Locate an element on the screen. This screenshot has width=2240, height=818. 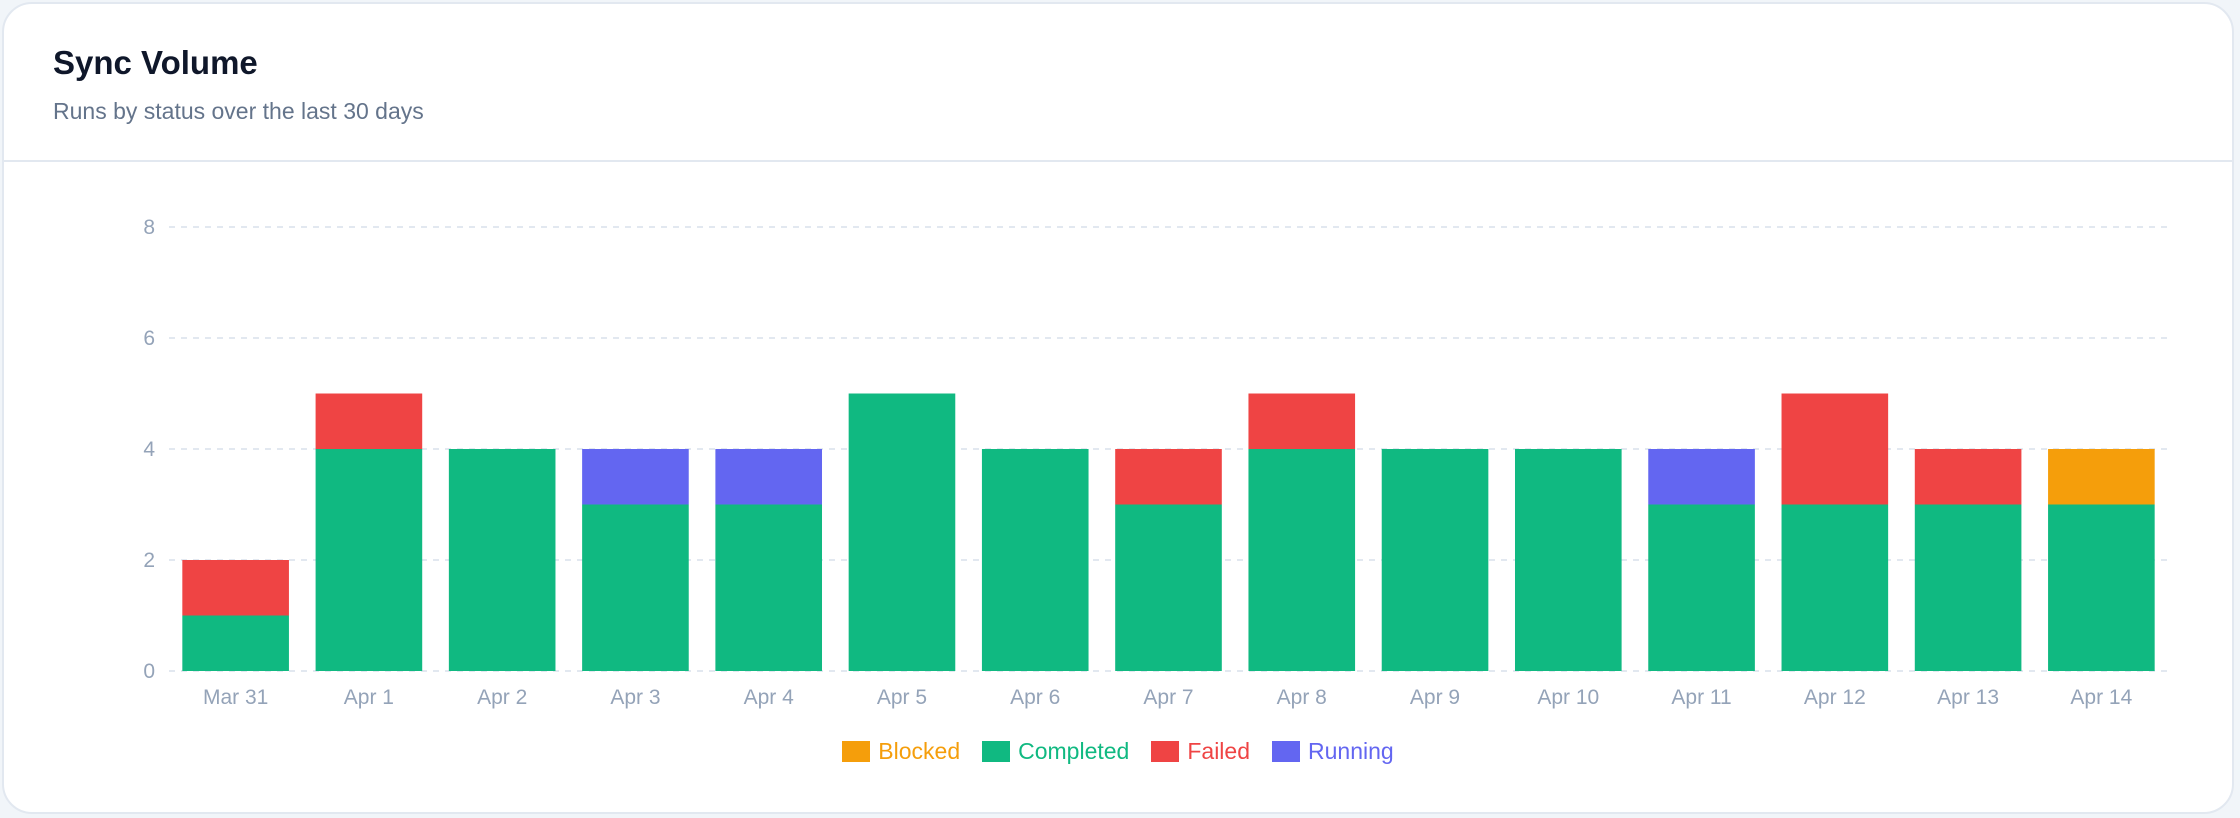
x-tick-label: Apr 8 is located at coordinates (1302, 697).